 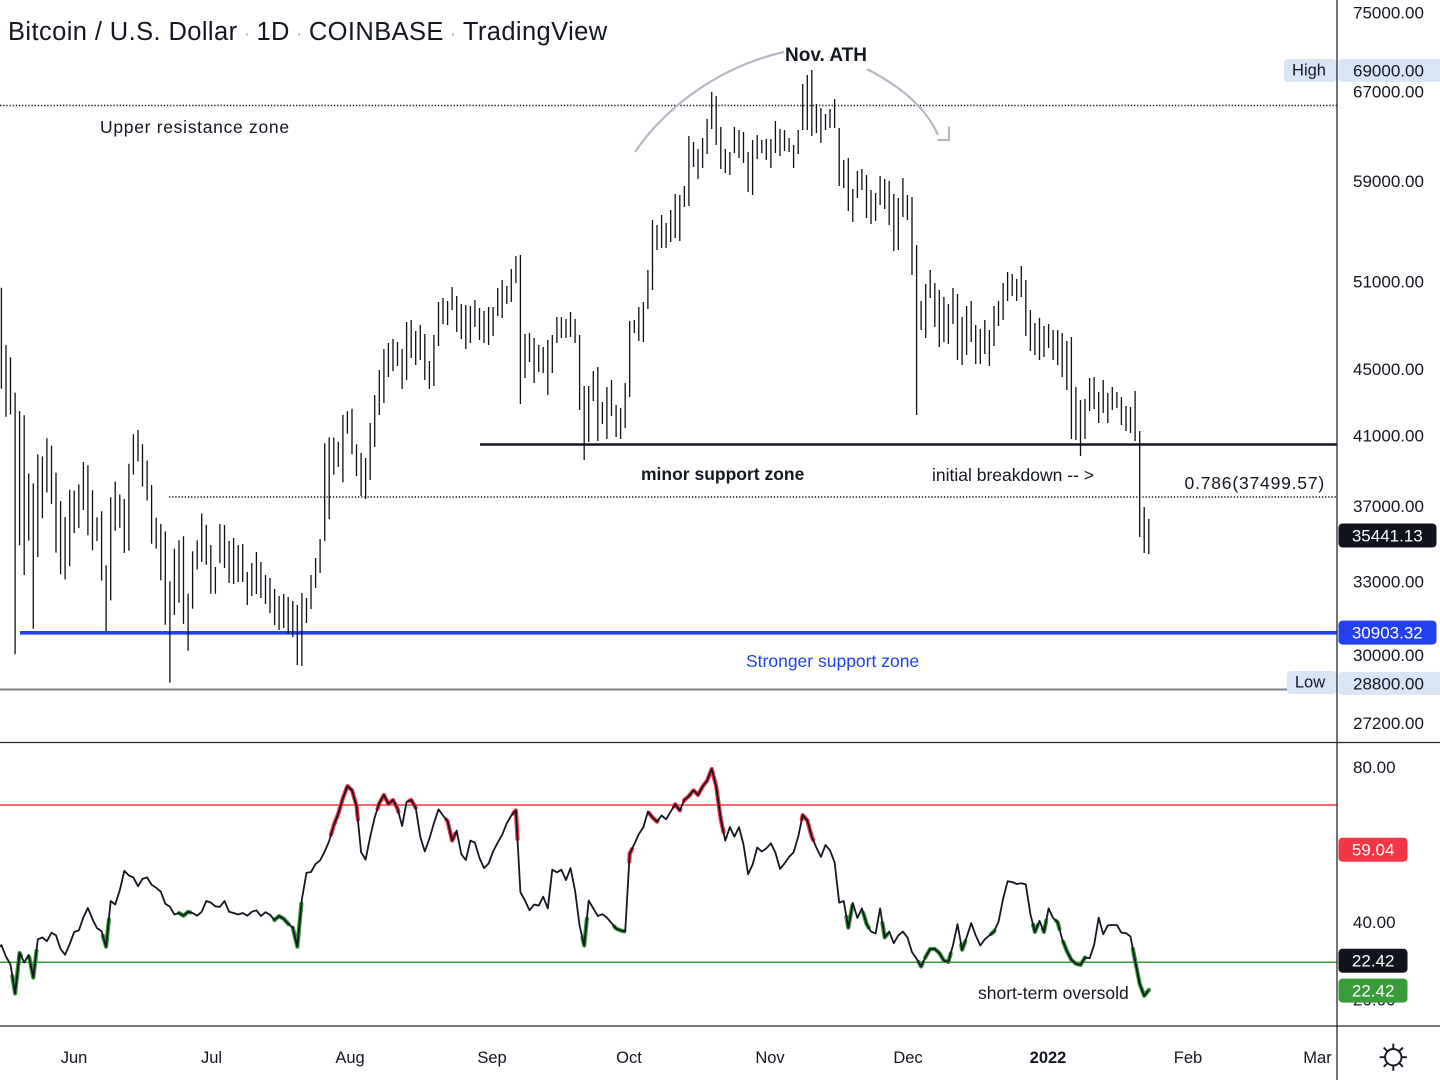 I want to click on svg-text: initial breakdown -- >, so click(x=1013, y=475).